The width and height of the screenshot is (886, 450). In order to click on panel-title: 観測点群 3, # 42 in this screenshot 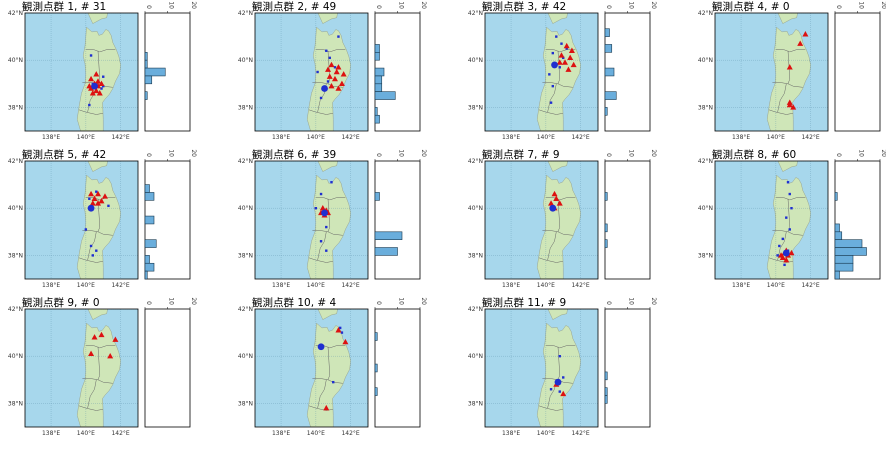, I will do `click(524, 6)`.